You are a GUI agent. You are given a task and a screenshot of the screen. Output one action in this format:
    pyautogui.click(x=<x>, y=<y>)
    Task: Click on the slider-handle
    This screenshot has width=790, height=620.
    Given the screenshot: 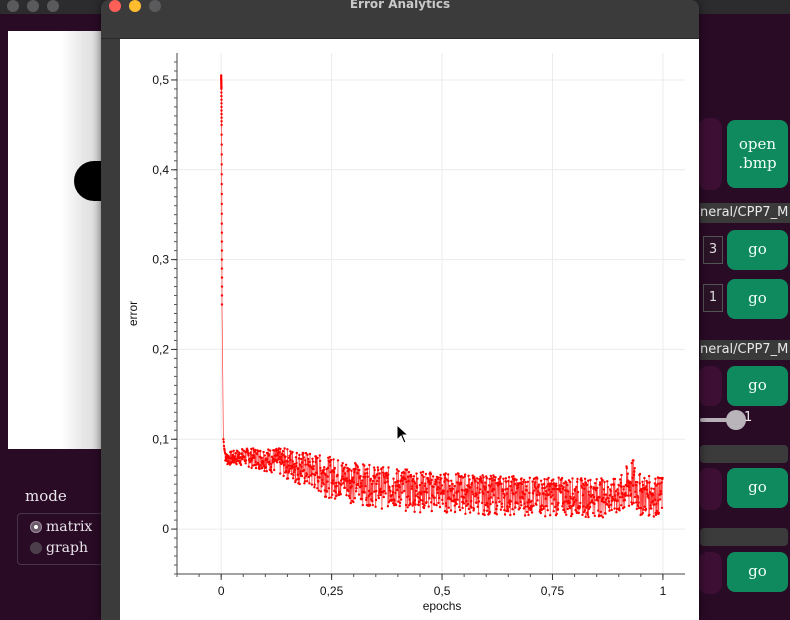 What is the action you would take?
    pyautogui.click(x=736, y=420)
    